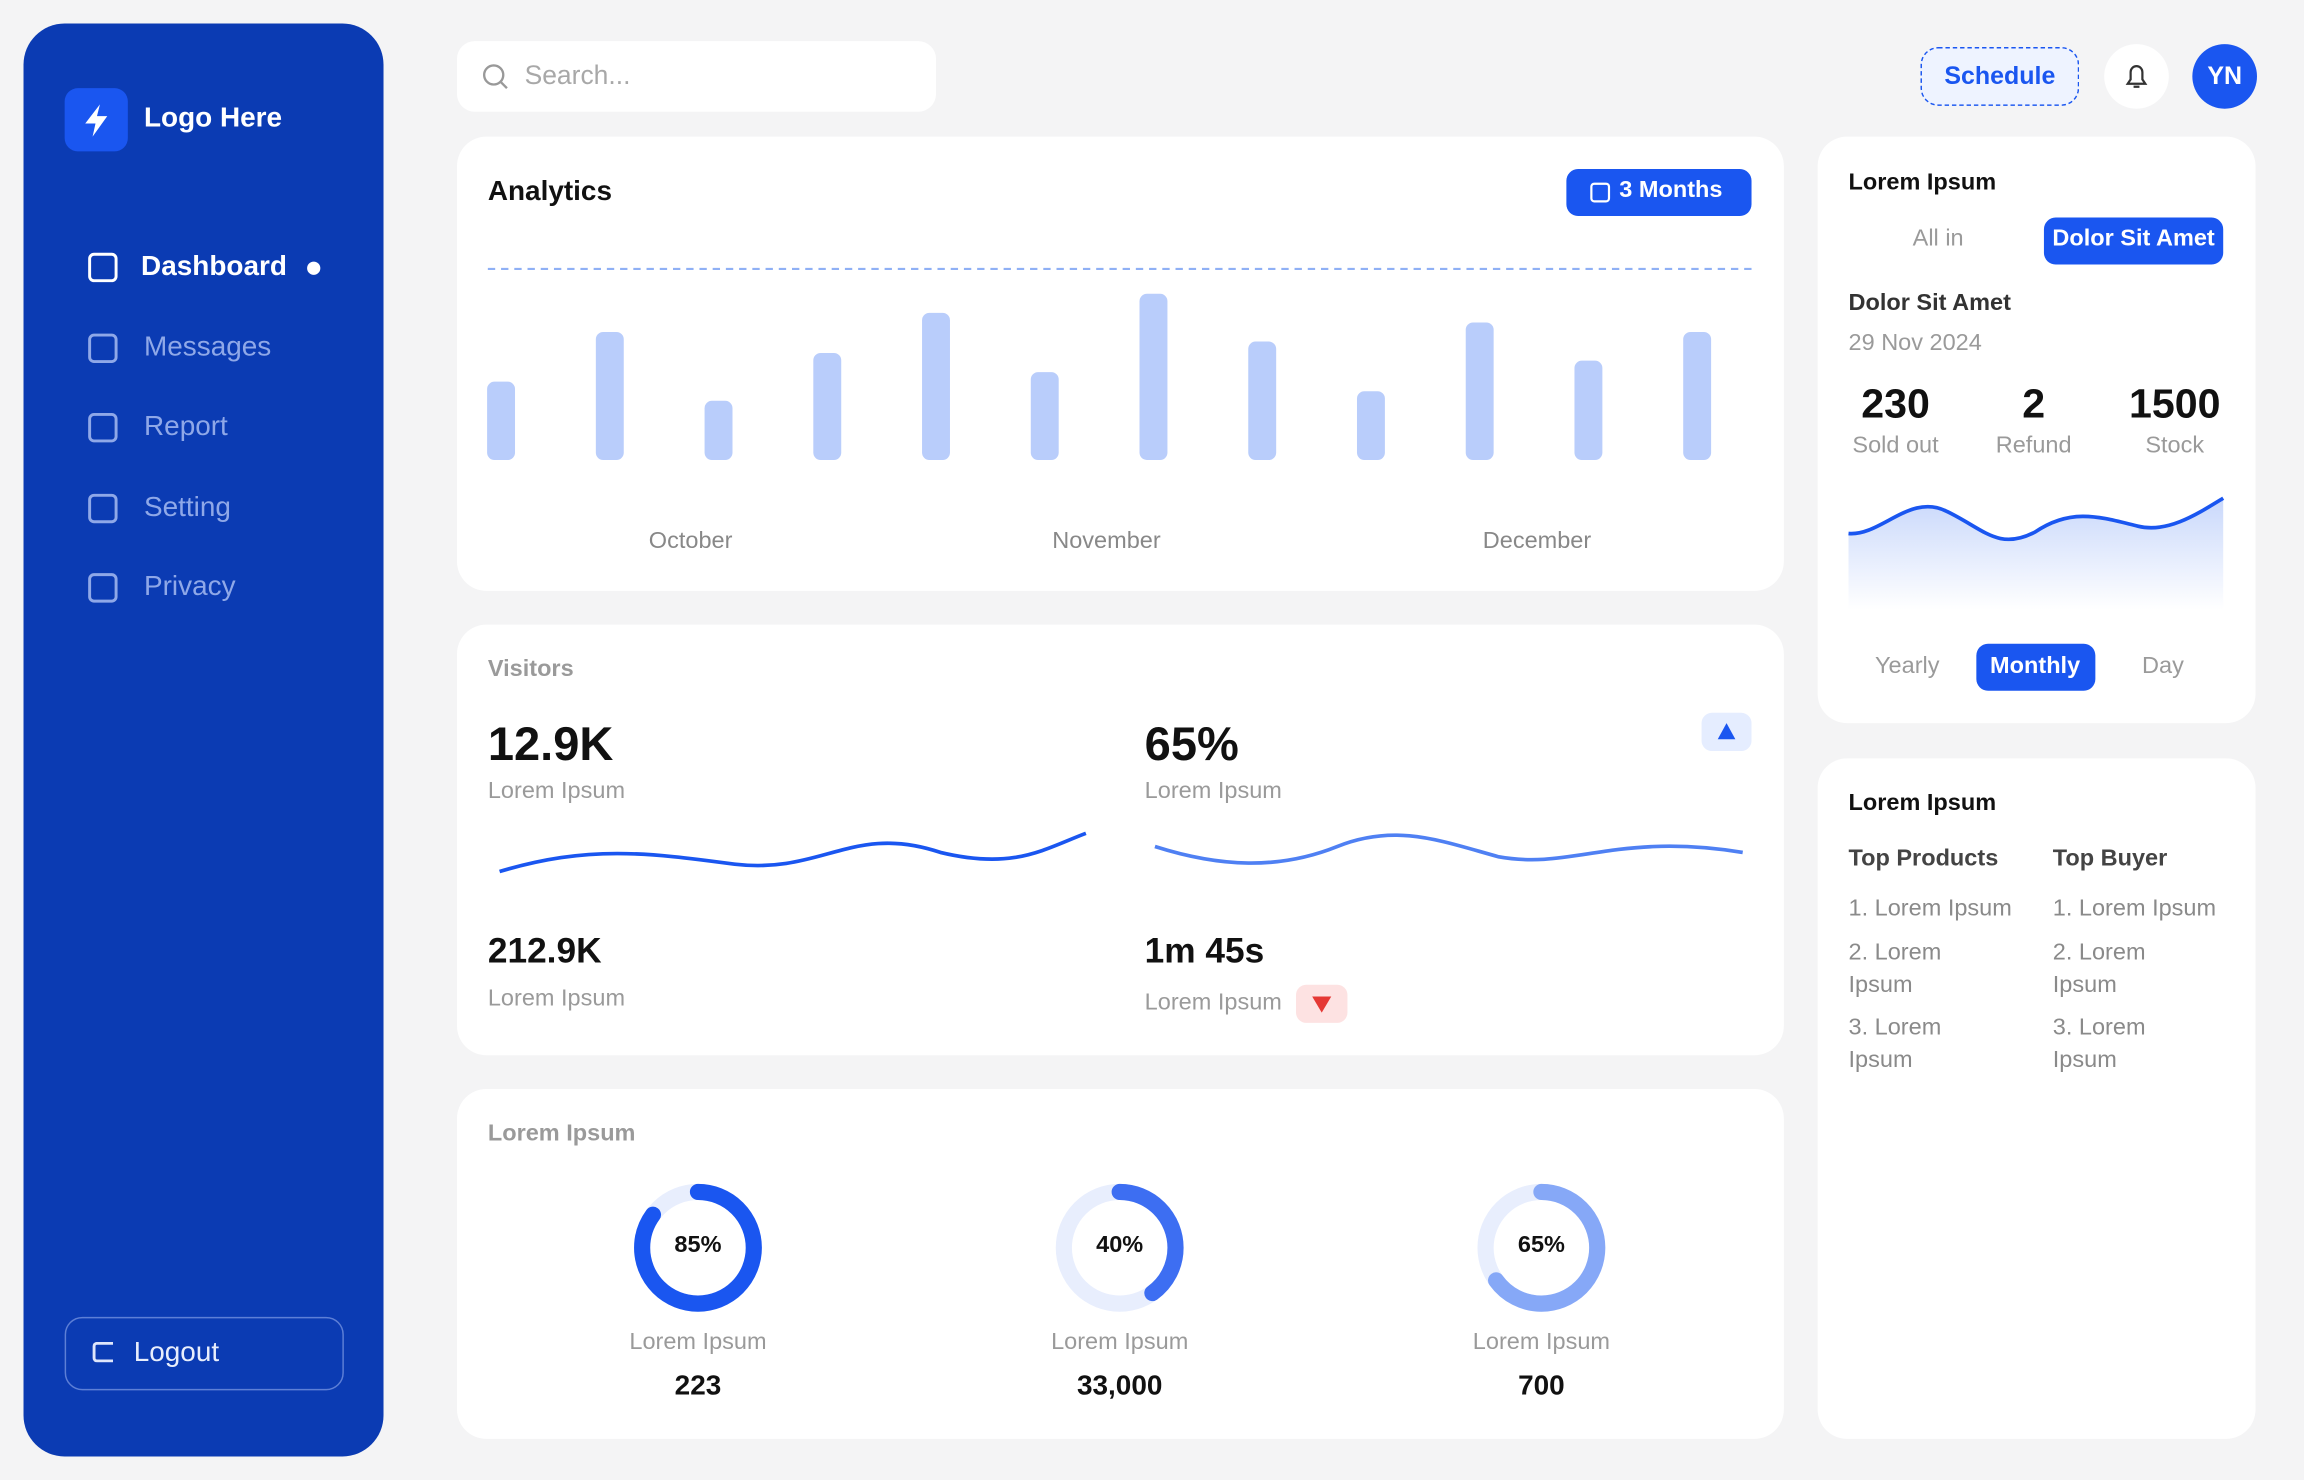  Describe the element at coordinates (1907, 667) in the screenshot. I see `period: Yearly` at that location.